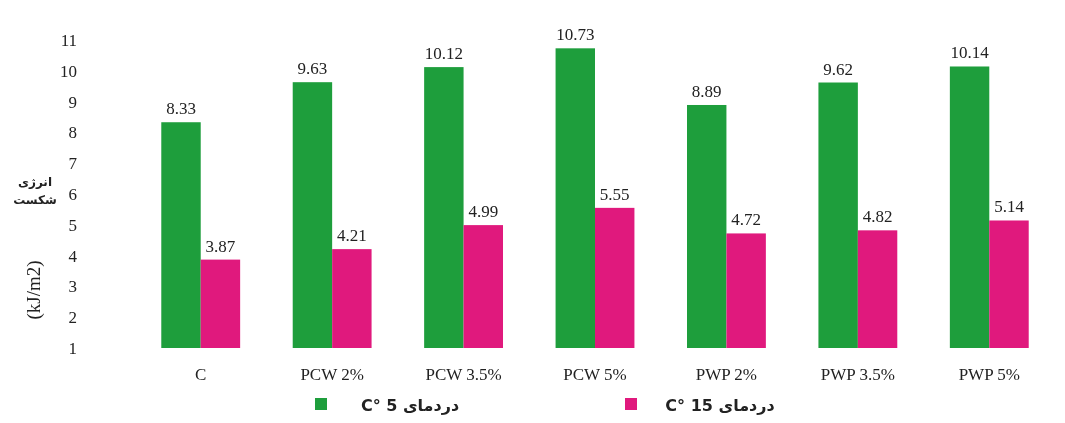 The width and height of the screenshot is (1065, 423). What do you see at coordinates (351, 236) in the screenshot?
I see `data-label: 4.21` at bounding box center [351, 236].